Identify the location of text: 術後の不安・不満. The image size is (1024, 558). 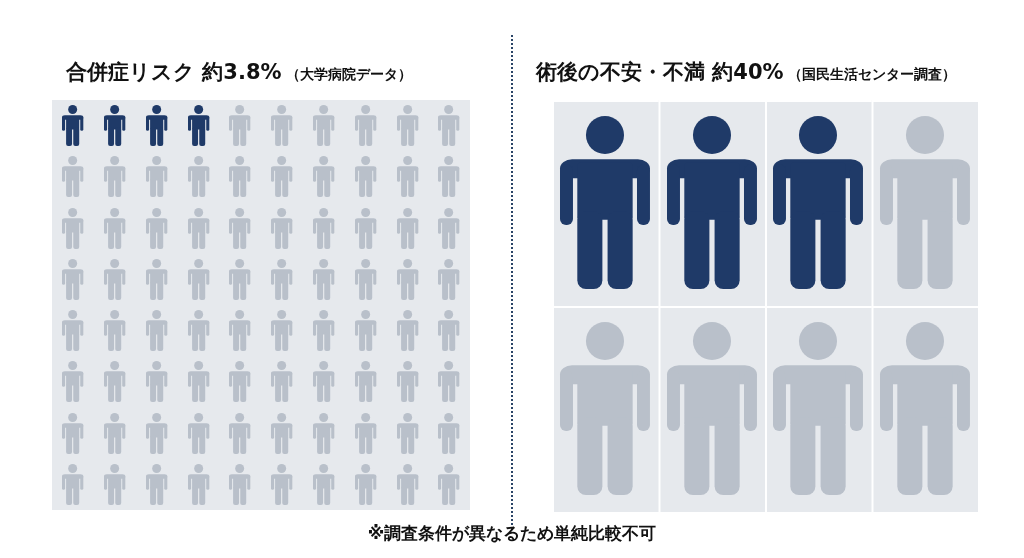
(620, 72).